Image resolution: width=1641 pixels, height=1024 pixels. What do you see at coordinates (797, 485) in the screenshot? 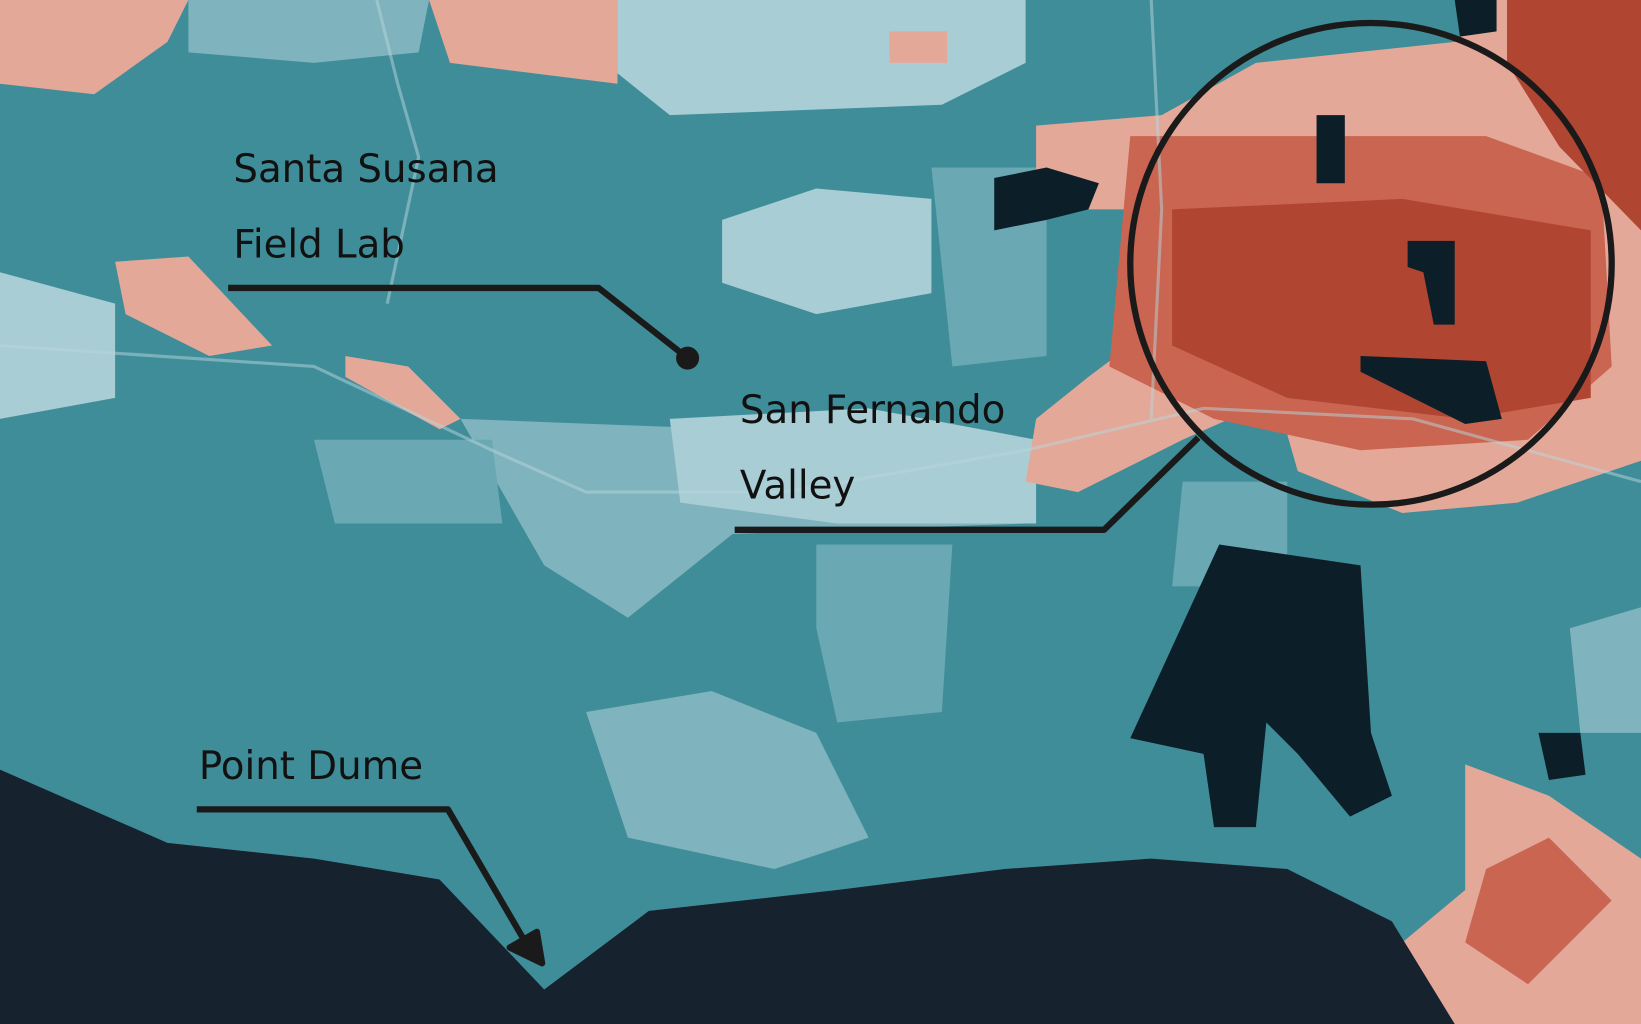
I see `map-label: Valley` at bounding box center [797, 485].